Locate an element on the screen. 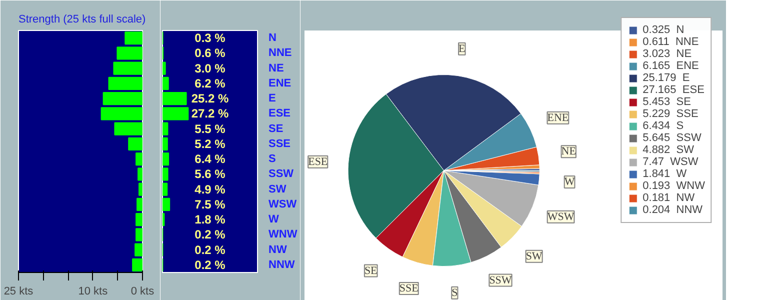 The height and width of the screenshot is (300, 759). y-tick-label: S is located at coordinates (272, 159).